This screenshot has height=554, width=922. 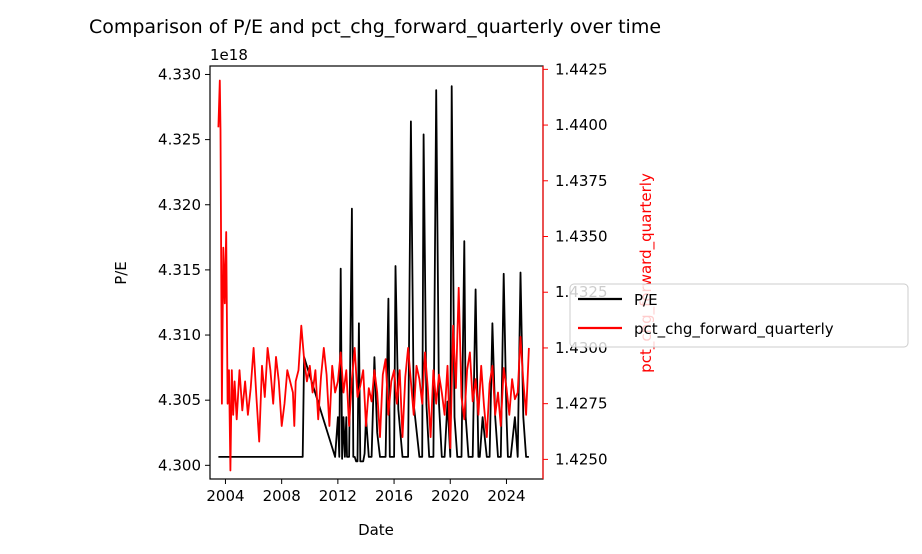 What do you see at coordinates (179, 205) in the screenshot?
I see `left-y-tick-label: 4.320` at bounding box center [179, 205].